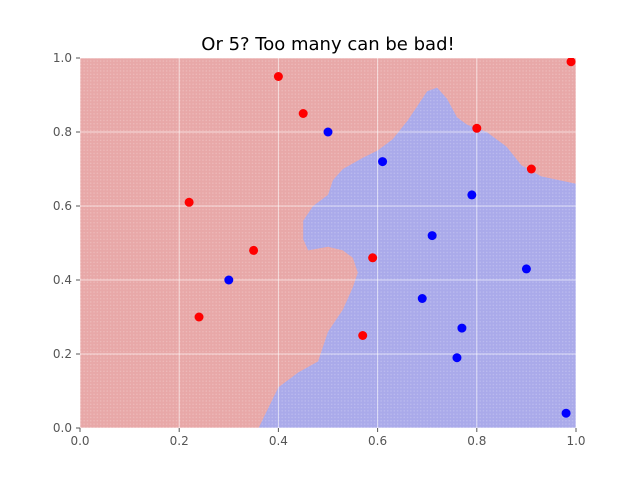 This screenshot has height=480, width=640. What do you see at coordinates (79, 441) in the screenshot?
I see `x-tick-label-0: 0.0` at bounding box center [79, 441].